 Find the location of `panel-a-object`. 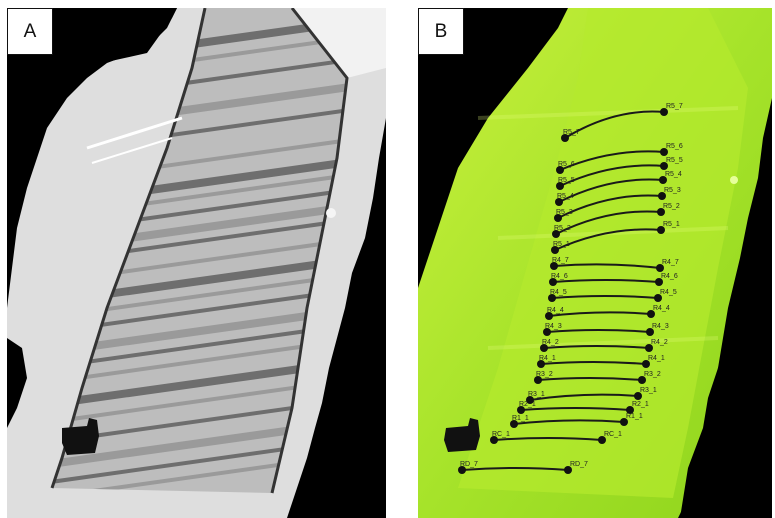

panel-a-object is located at coordinates (80, 436).